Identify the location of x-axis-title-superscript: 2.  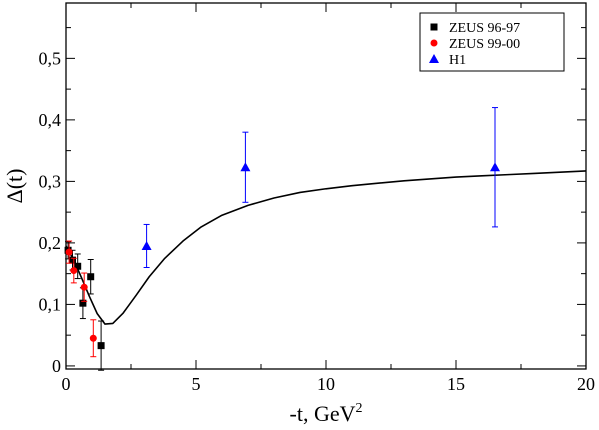
(358, 408).